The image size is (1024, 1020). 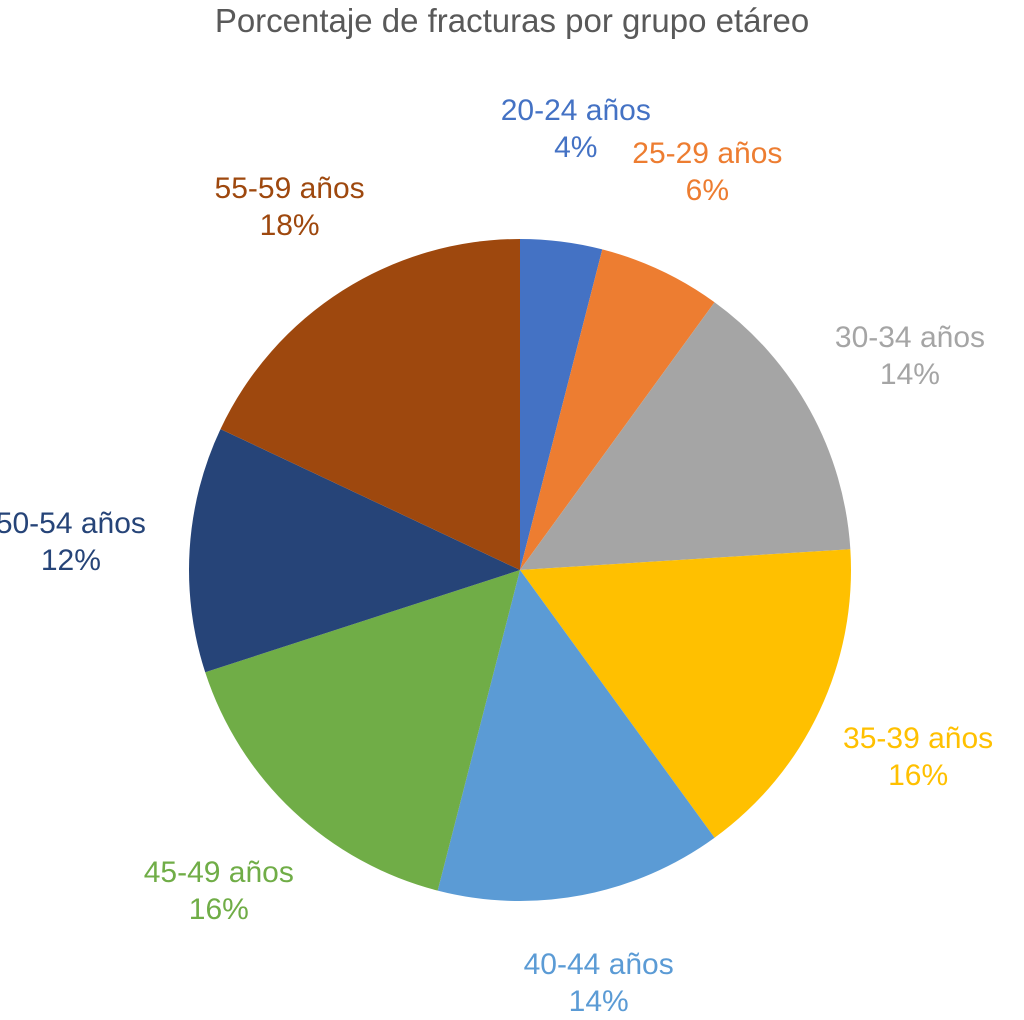 What do you see at coordinates (290, 207) in the screenshot?
I see `slice-label-8: 55-59 años 18%` at bounding box center [290, 207].